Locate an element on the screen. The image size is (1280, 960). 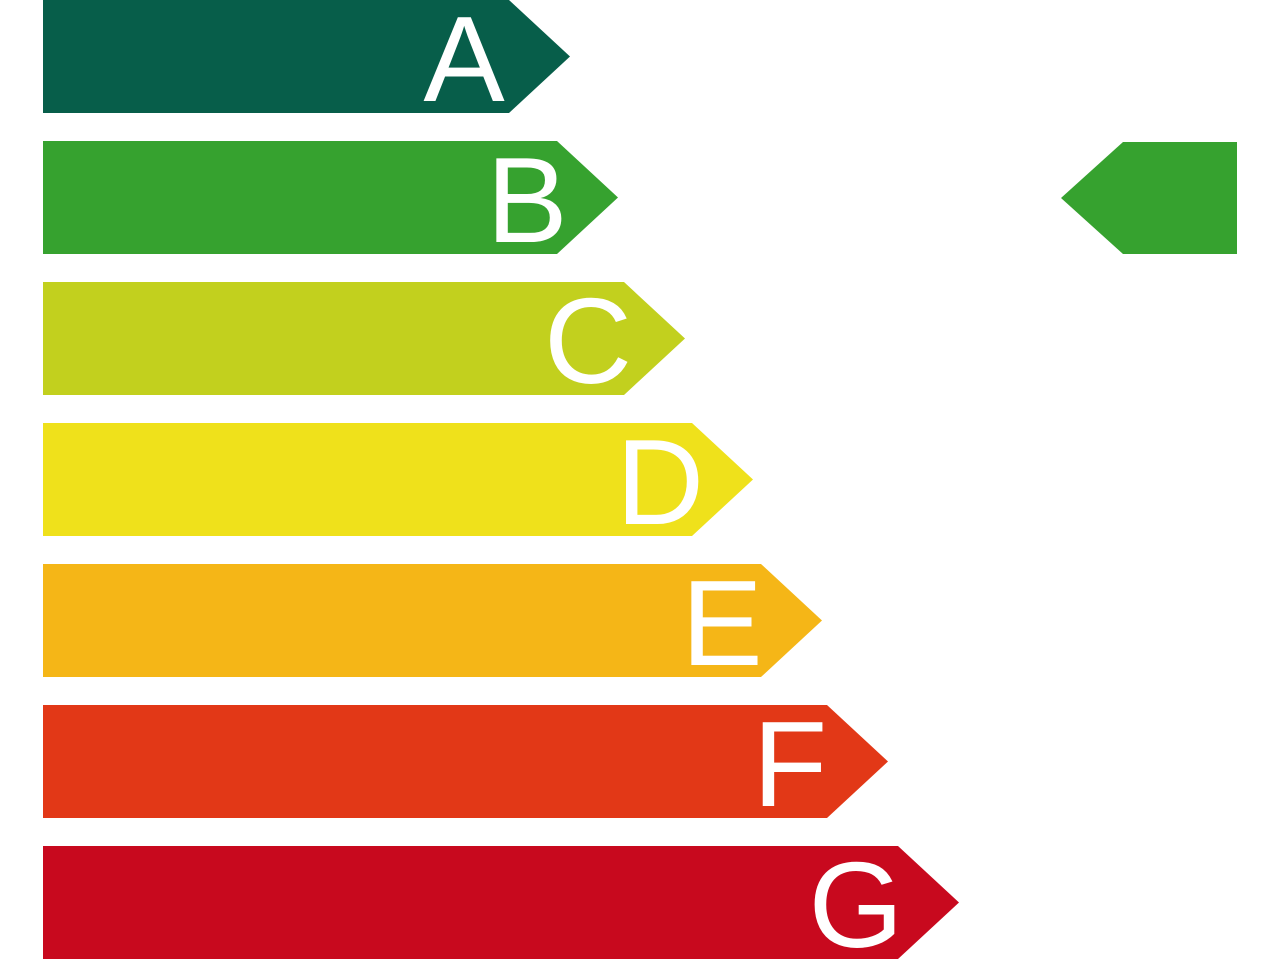
rating-letter: B is located at coordinates (526, 200).